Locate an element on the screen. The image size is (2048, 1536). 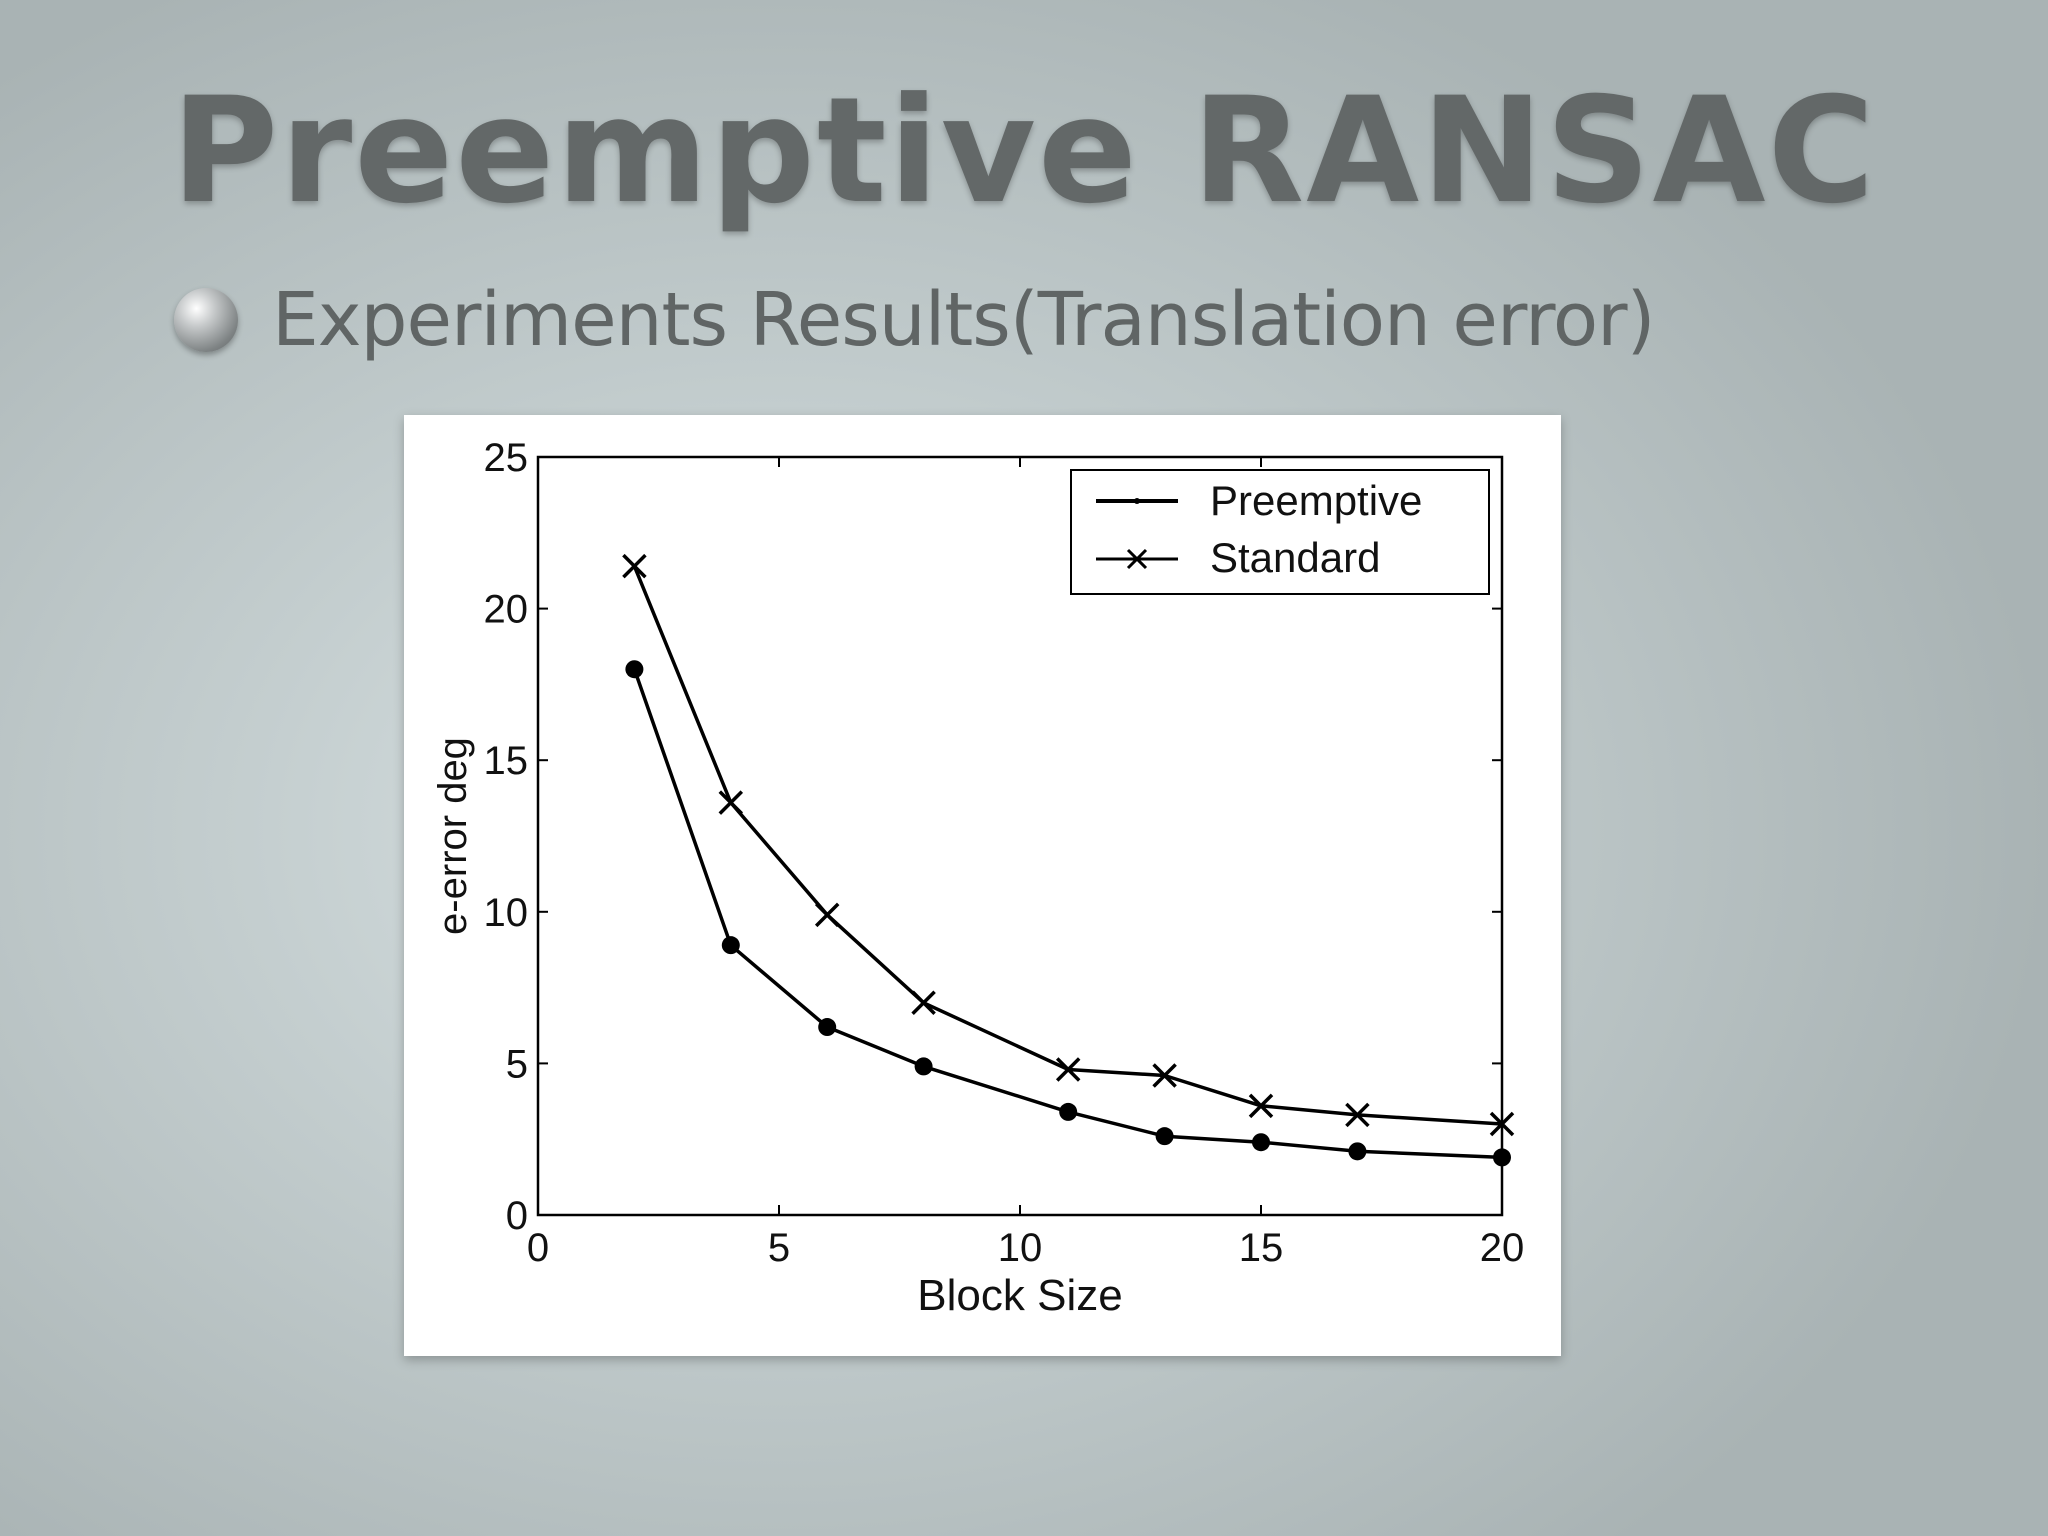
y-tick-label: 0 is located at coordinates (517, 1216).